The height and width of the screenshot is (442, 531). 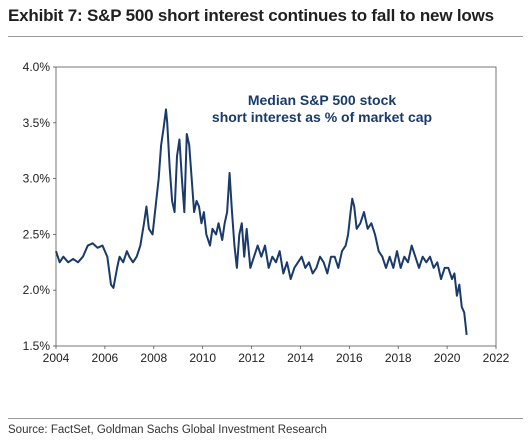 What do you see at coordinates (56, 358) in the screenshot?
I see `x-tick-label: 2004` at bounding box center [56, 358].